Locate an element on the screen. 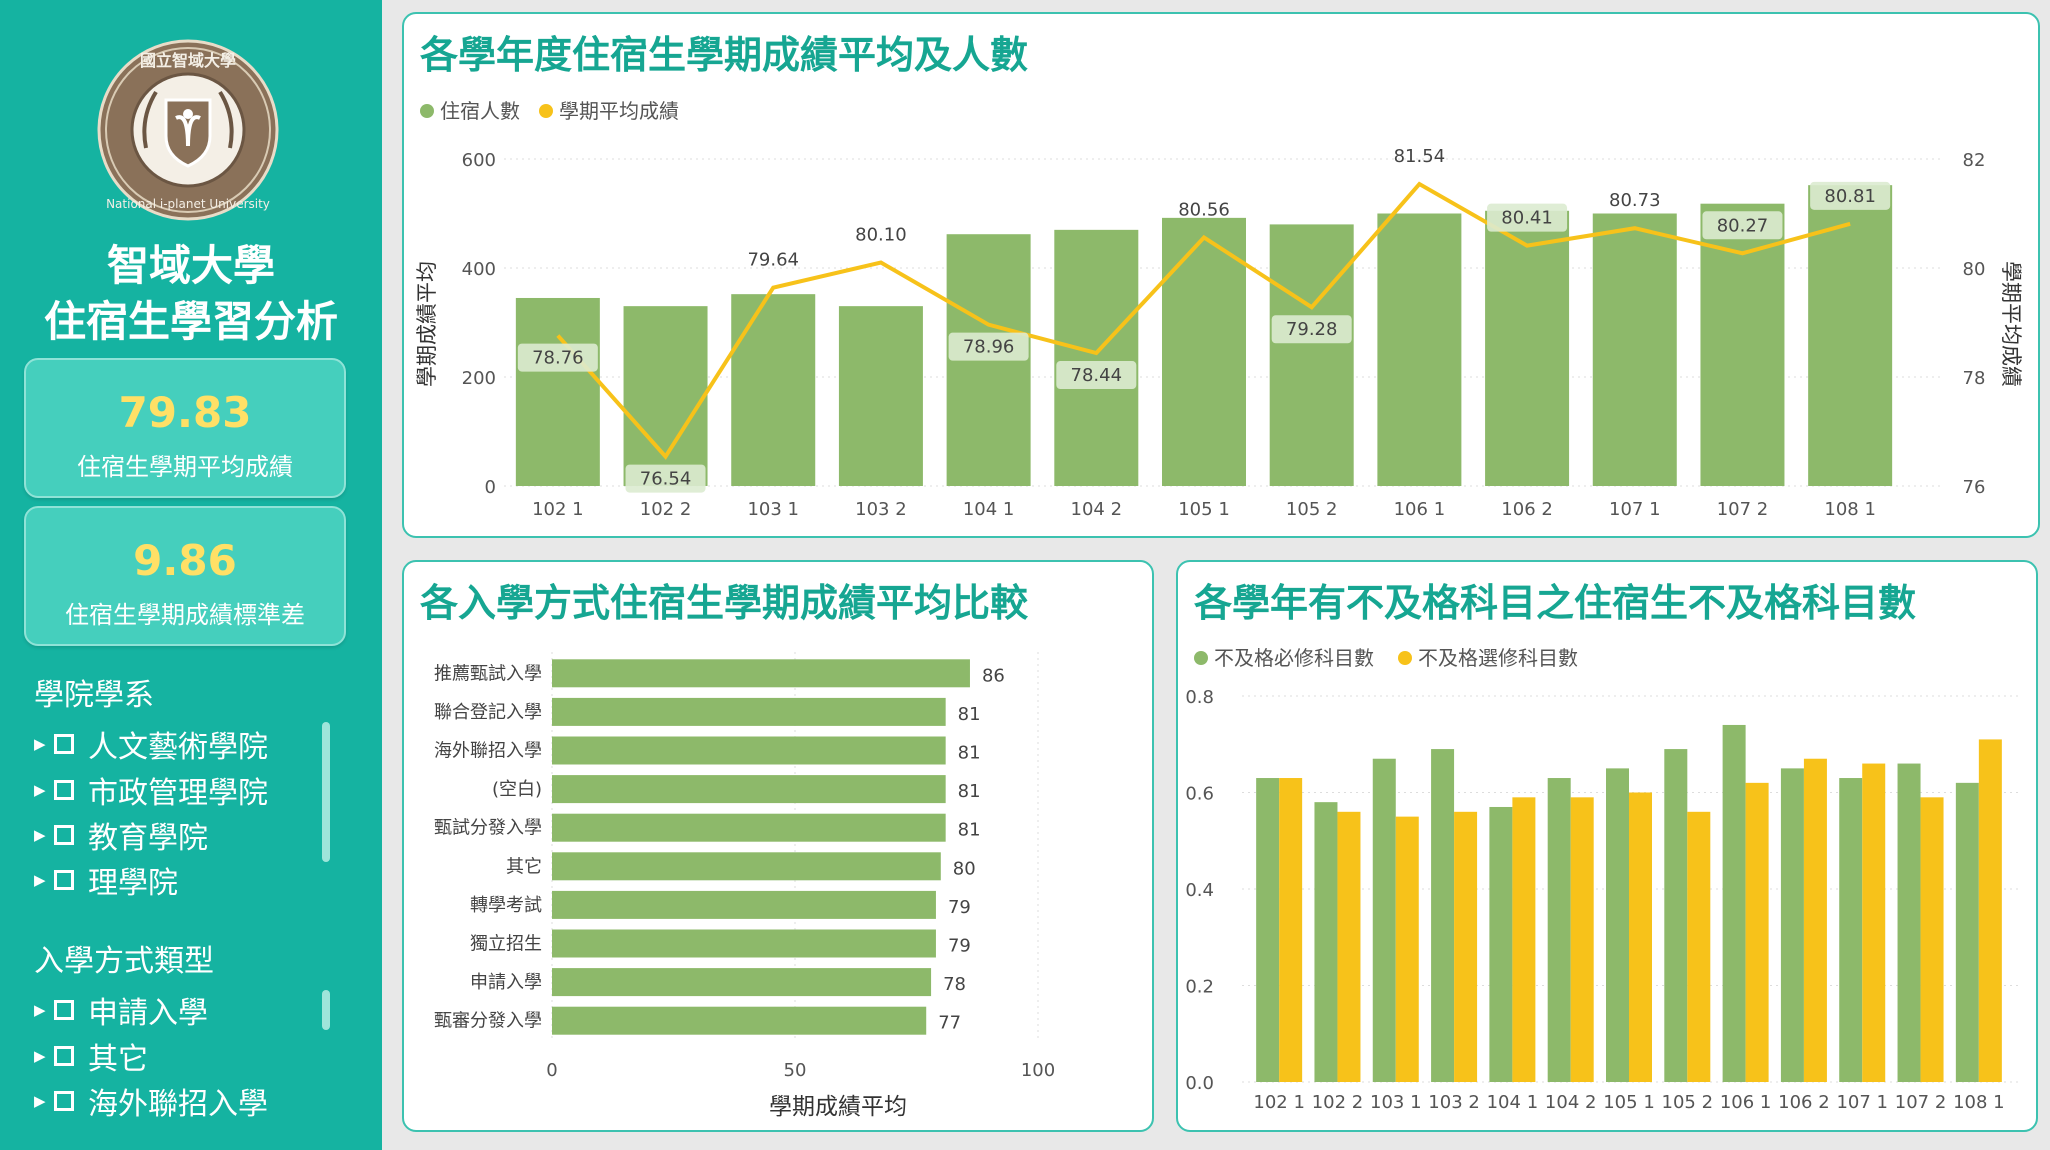  slicer-admission-item: ▶ 其它 is located at coordinates (91, 1056).